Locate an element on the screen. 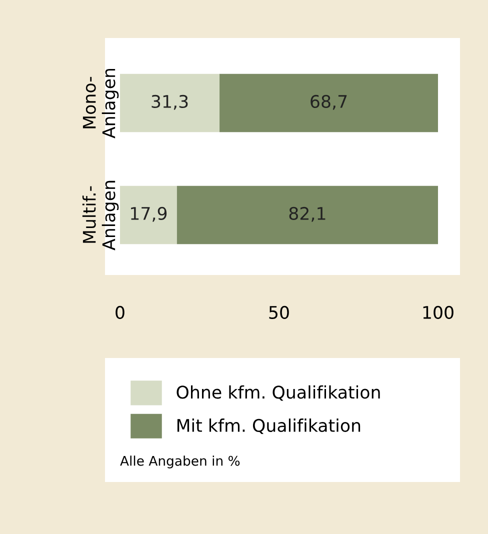 This screenshot has height=534, width=488. x-tick-label: 100 is located at coordinates (438, 312).